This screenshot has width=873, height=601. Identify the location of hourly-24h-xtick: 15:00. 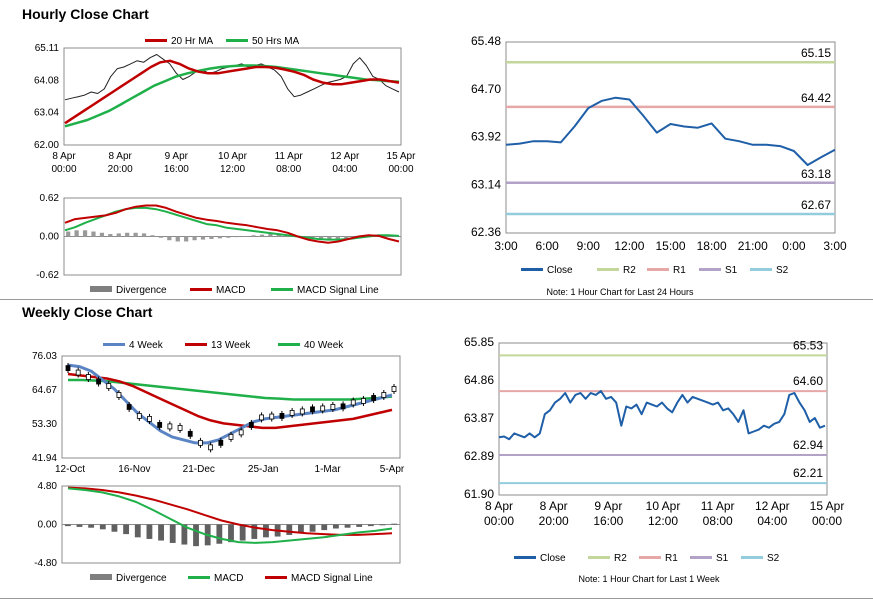
(670, 246).